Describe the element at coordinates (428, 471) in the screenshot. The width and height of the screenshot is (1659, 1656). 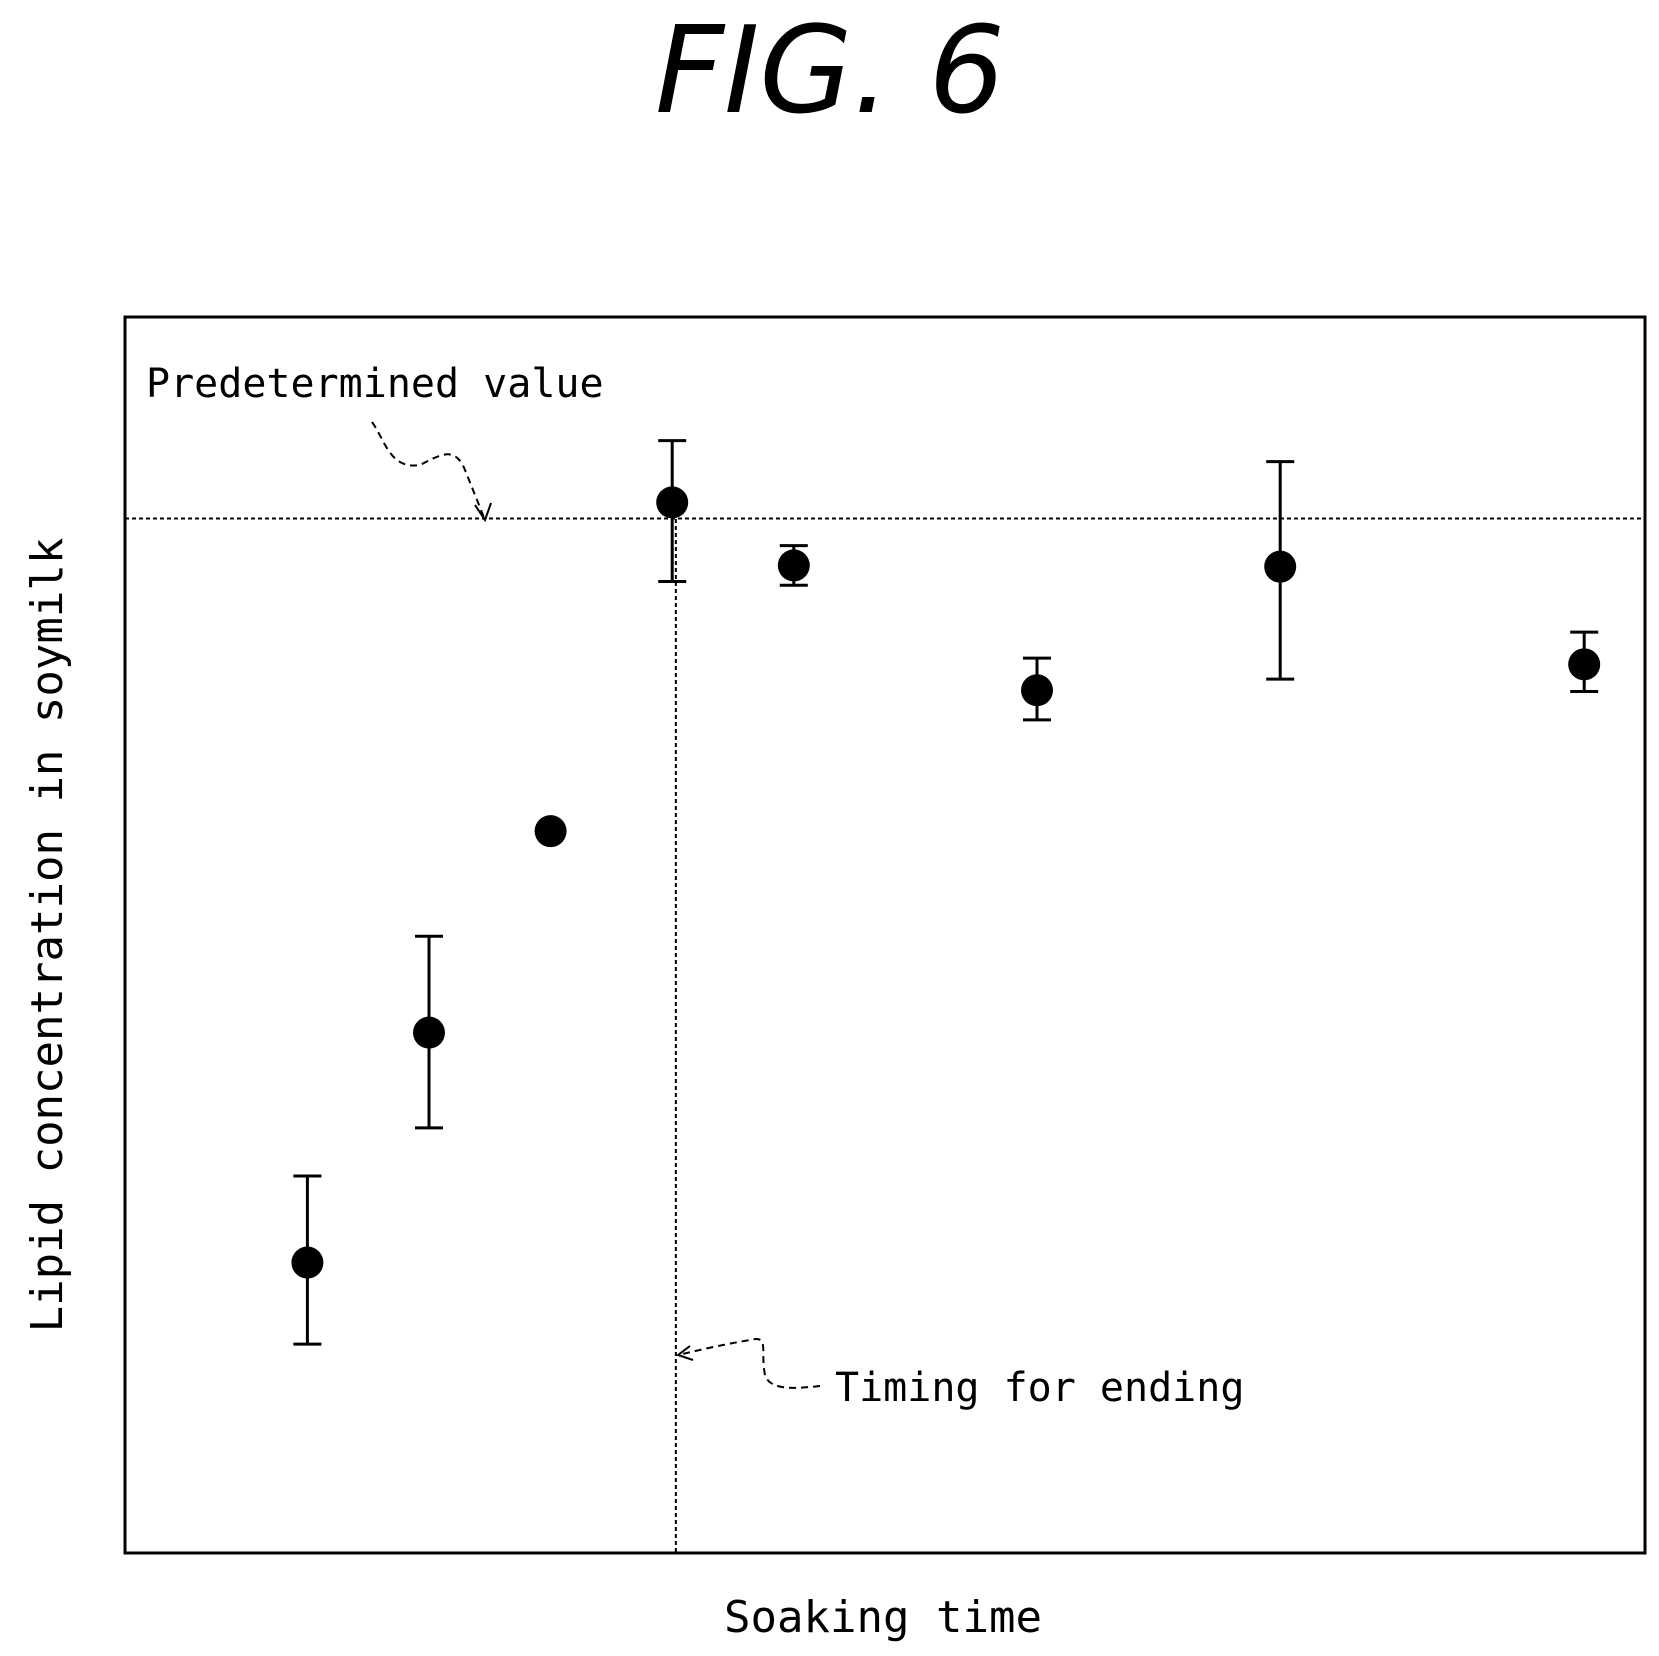
I see `predetermined-value-pointer` at that location.